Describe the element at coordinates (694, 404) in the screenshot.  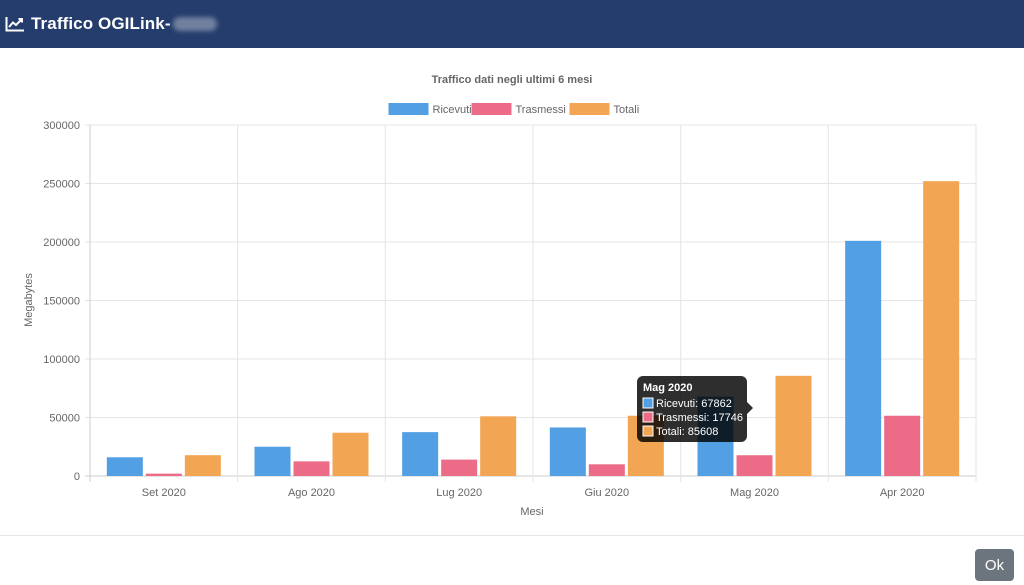
I see `tooltip-line: Ricevuti: 67862` at that location.